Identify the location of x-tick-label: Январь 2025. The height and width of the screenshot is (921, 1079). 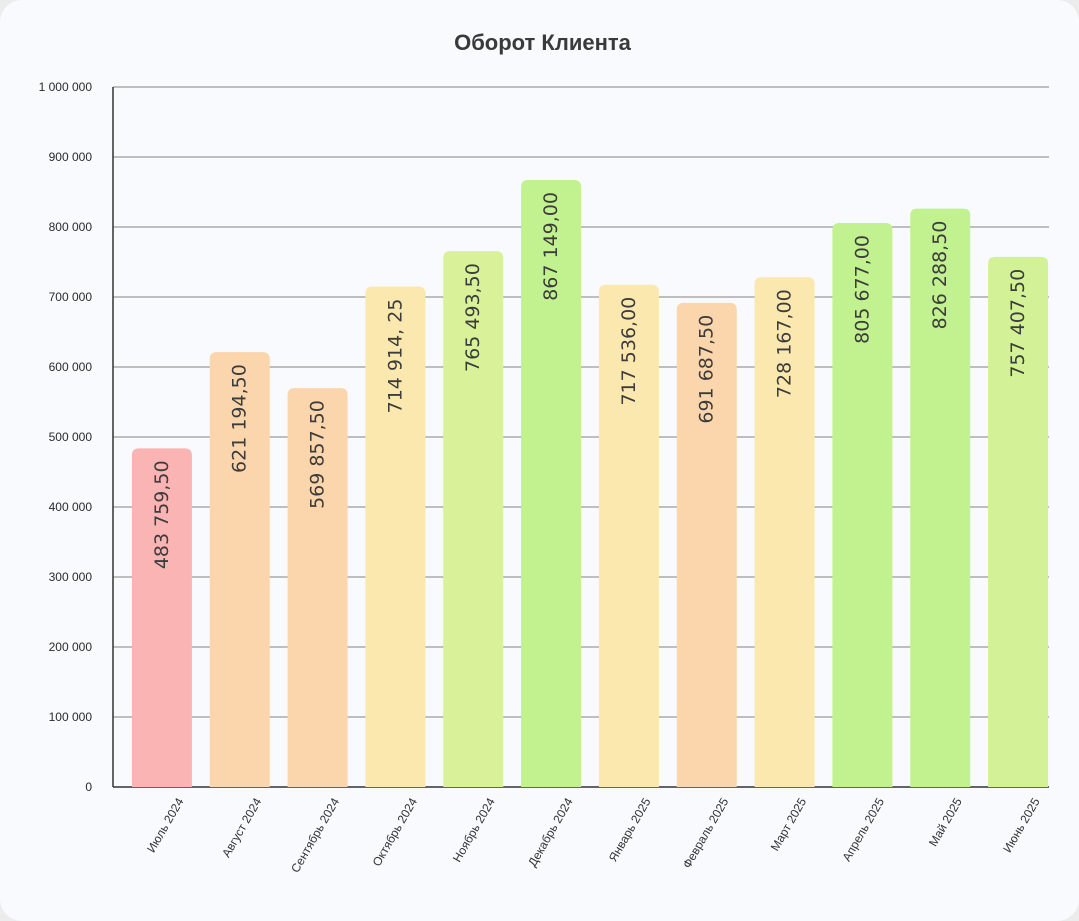
(630, 829).